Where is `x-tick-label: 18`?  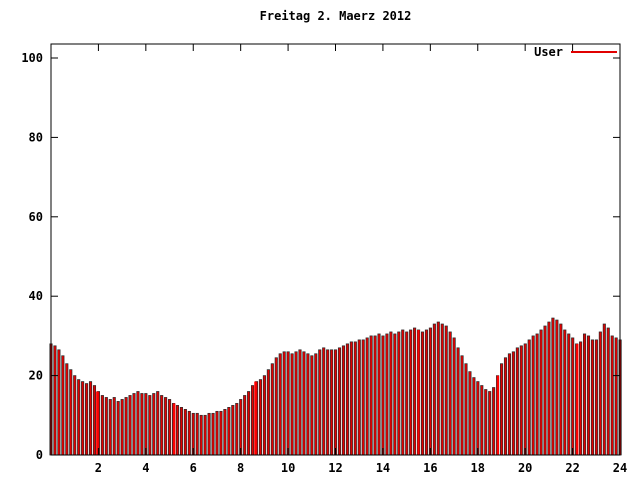
x-tick-label: 18 is located at coordinates (478, 468).